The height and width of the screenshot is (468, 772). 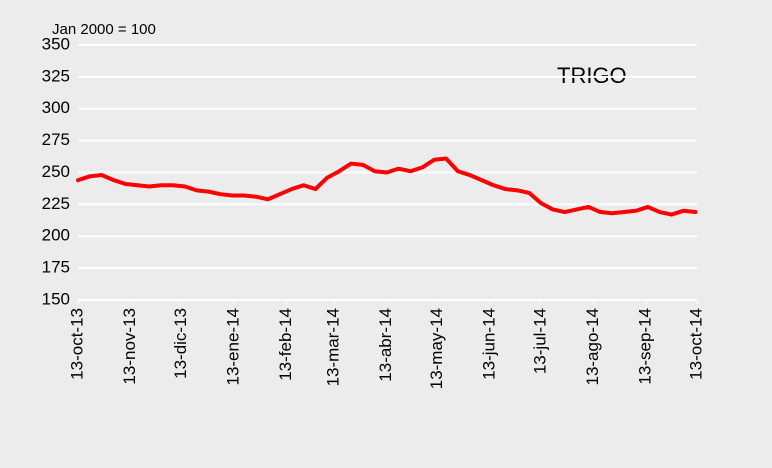 What do you see at coordinates (56, 235) in the screenshot?
I see `y-tick-label: 200` at bounding box center [56, 235].